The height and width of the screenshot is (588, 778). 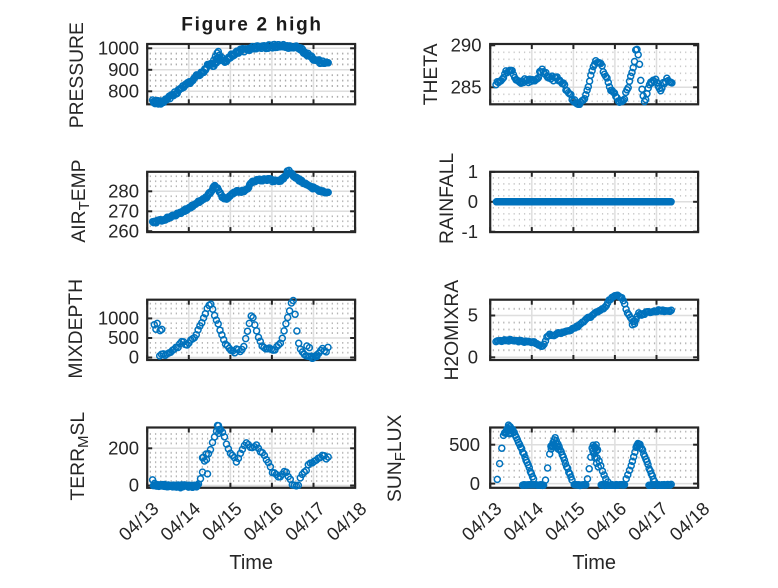 What do you see at coordinates (397, 458) in the screenshot?
I see `svg-text: SUNF​LUX` at bounding box center [397, 458].